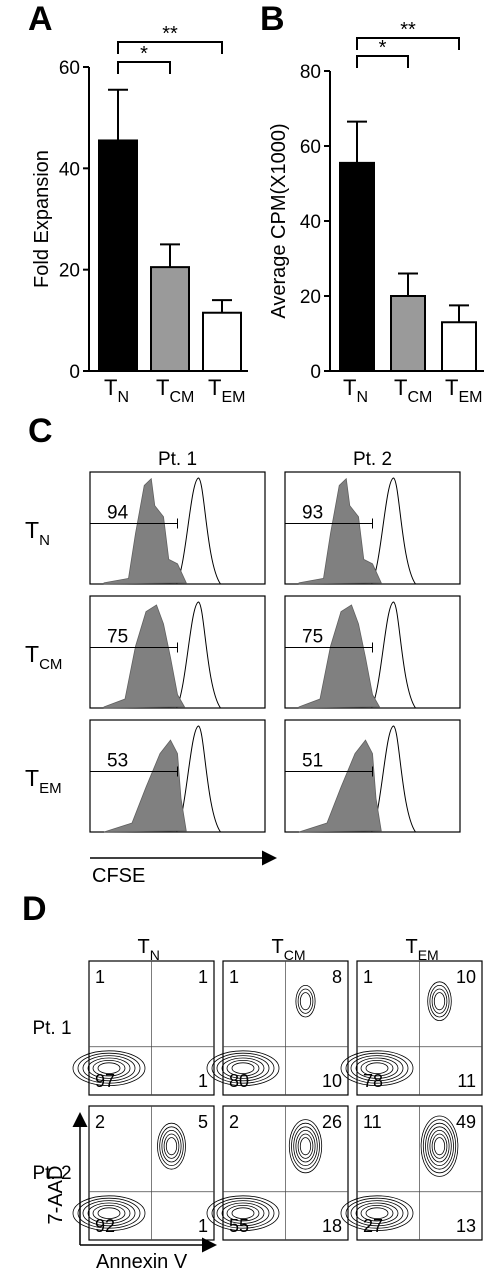 The height and width of the screenshot is (1280, 484). I want to click on annexin-axis-label: Annexin V, so click(142, 1262).